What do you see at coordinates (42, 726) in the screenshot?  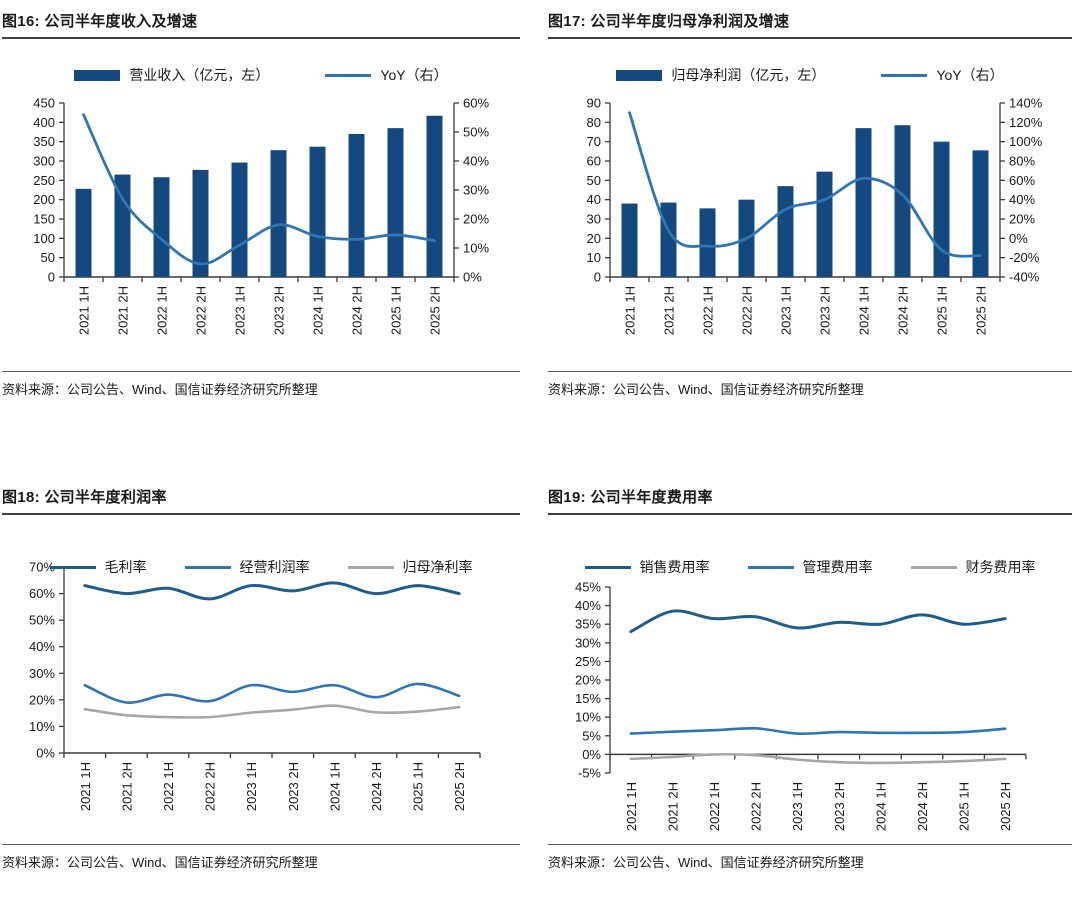 I see `svg-text: 10%` at bounding box center [42, 726].